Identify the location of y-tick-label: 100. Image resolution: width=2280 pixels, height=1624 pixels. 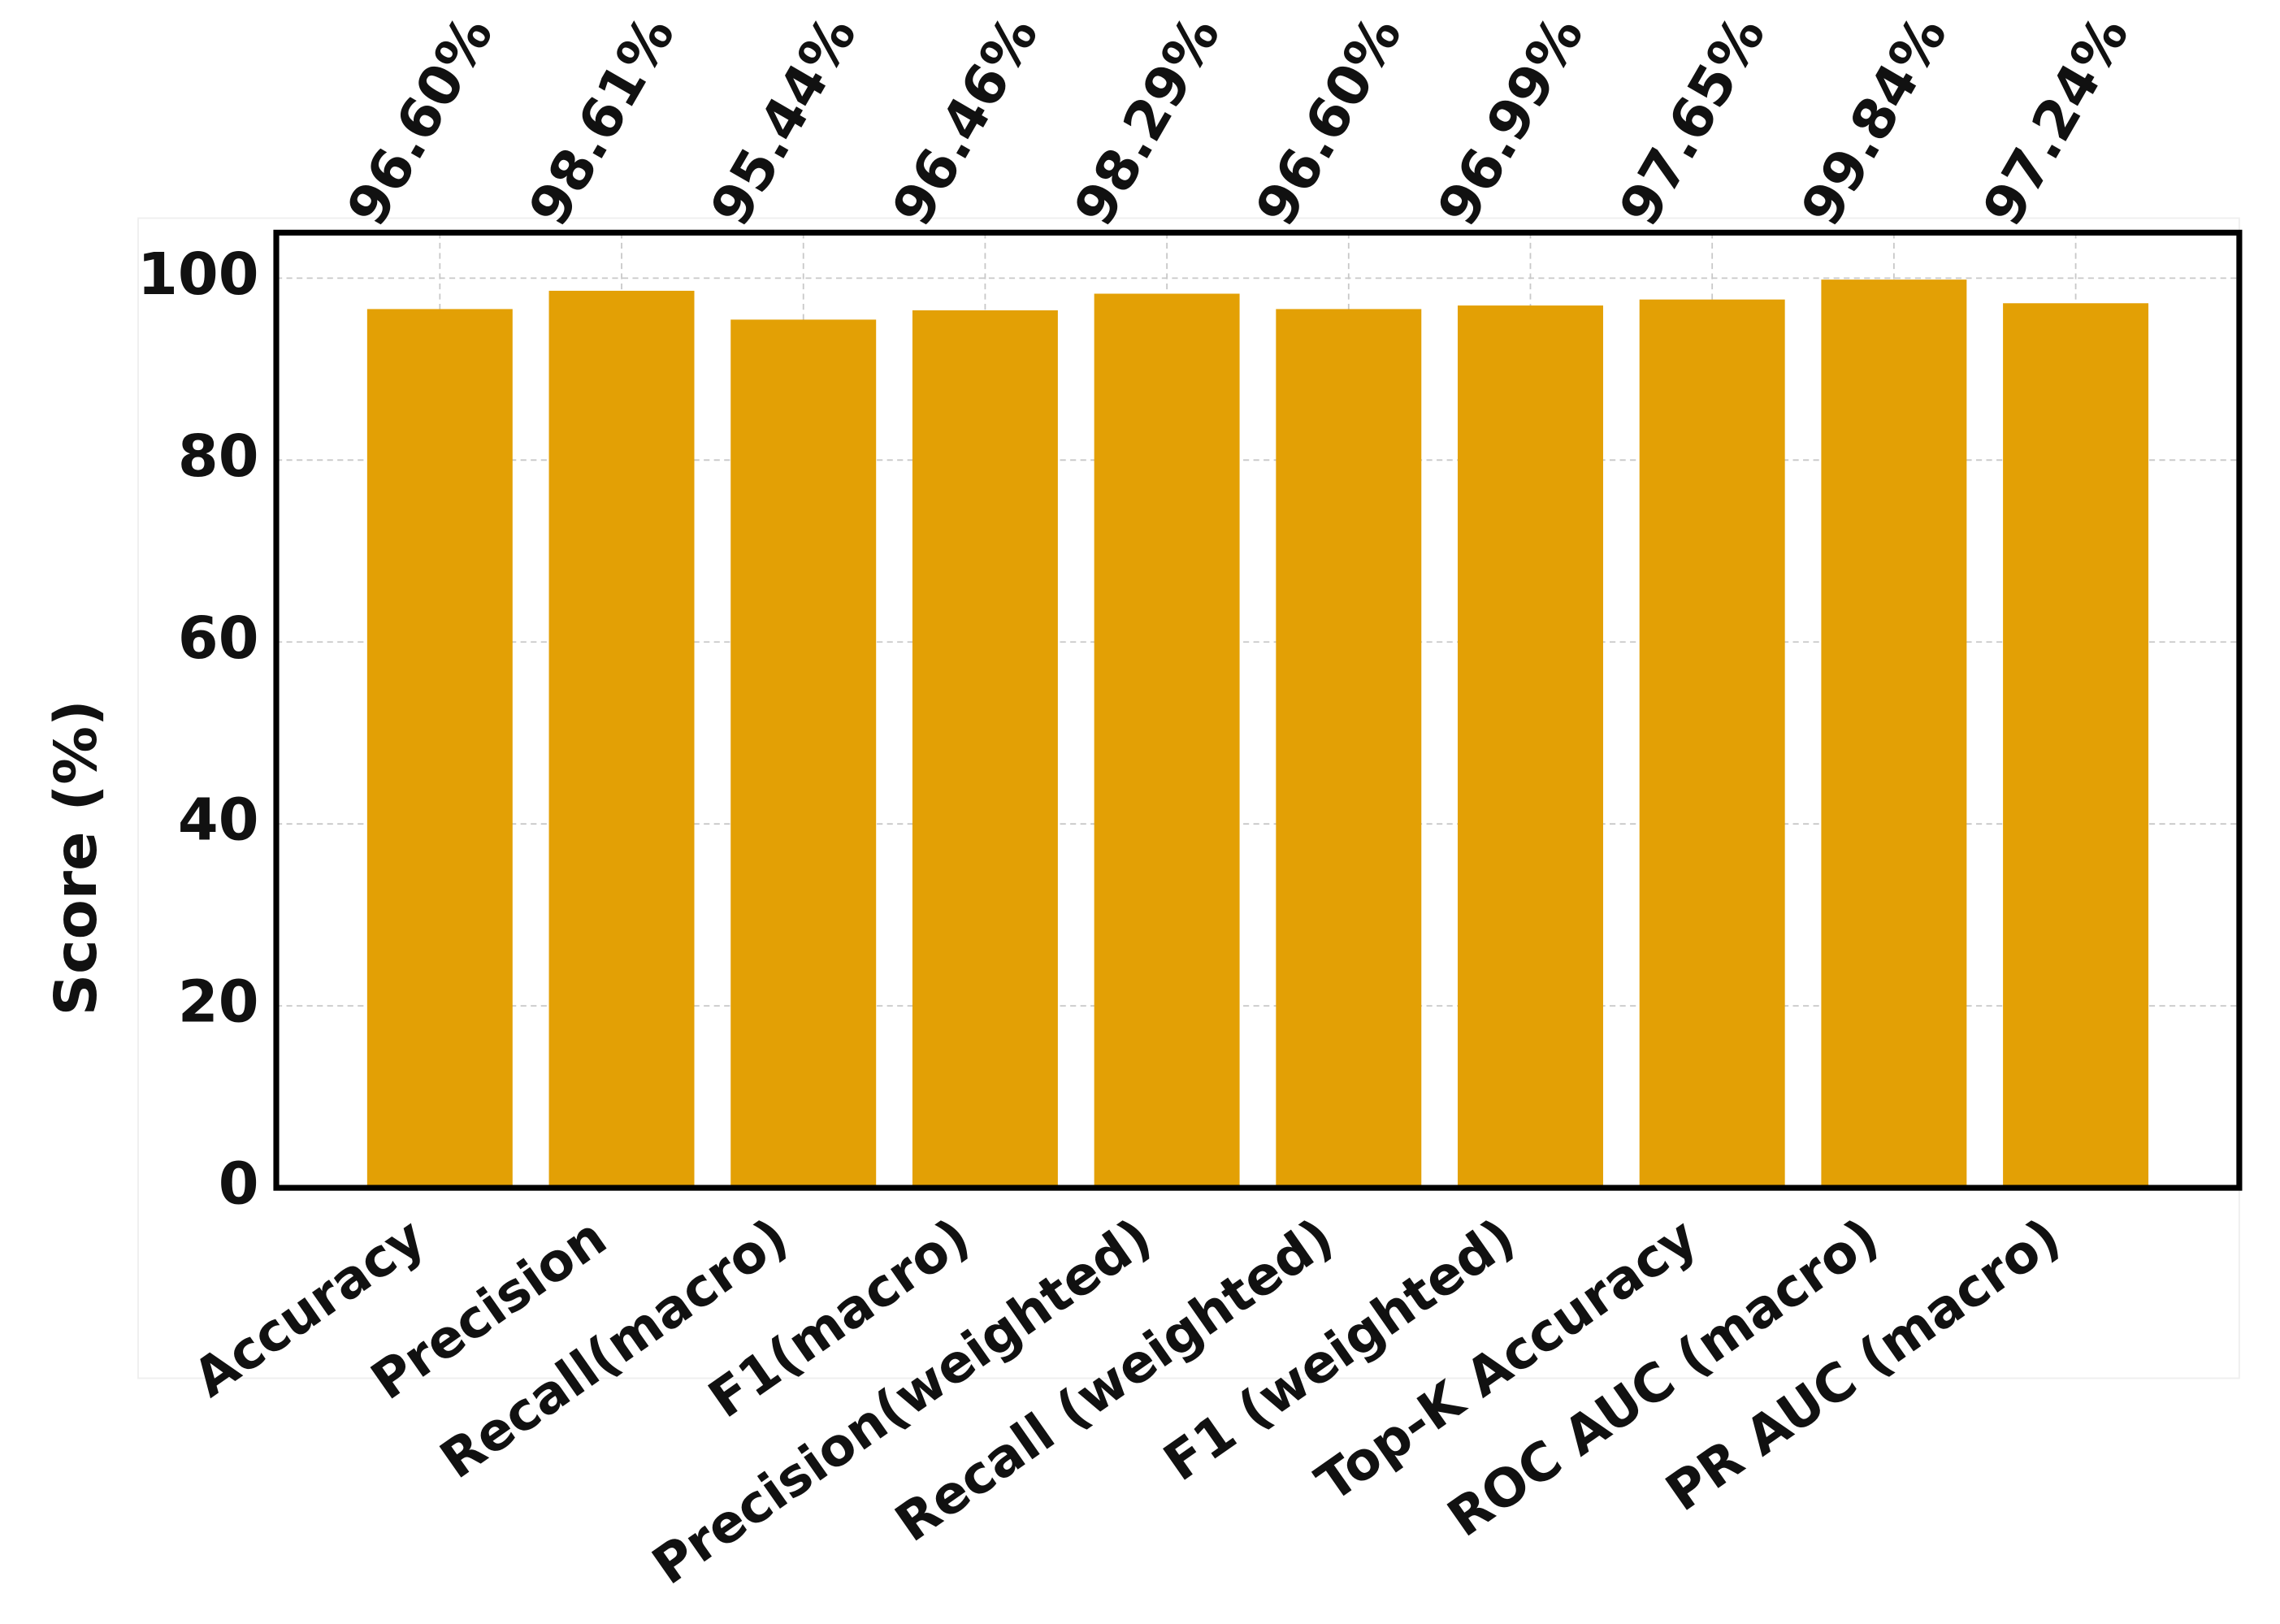
(197, 274).